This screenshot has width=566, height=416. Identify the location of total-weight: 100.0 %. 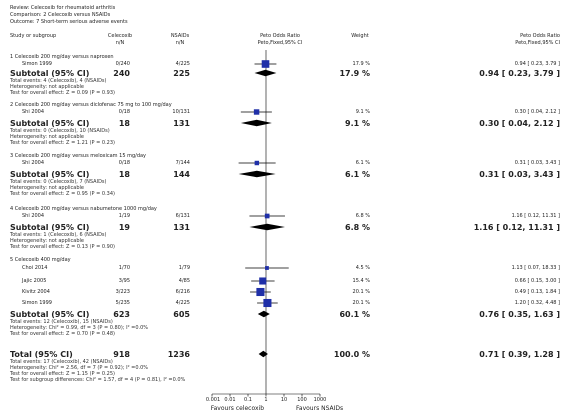
(351, 354).